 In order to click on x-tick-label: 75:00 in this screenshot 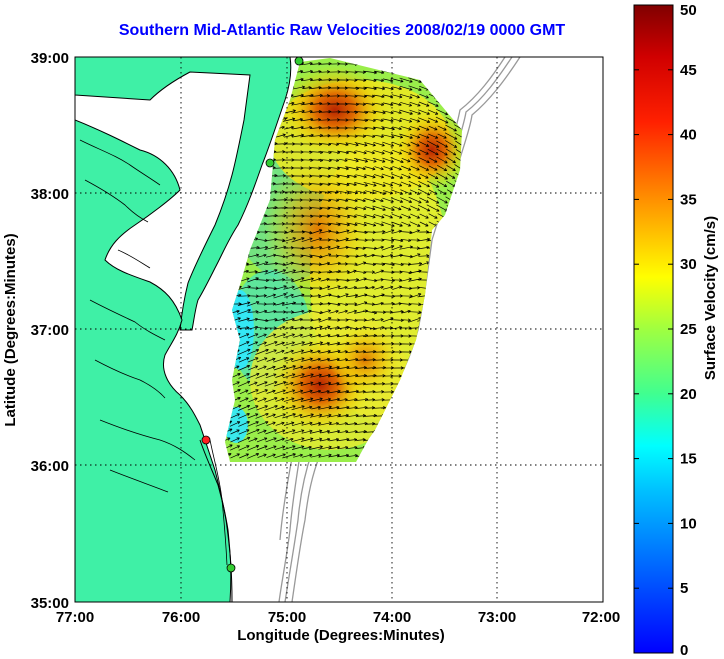, I will do `click(287, 617)`.